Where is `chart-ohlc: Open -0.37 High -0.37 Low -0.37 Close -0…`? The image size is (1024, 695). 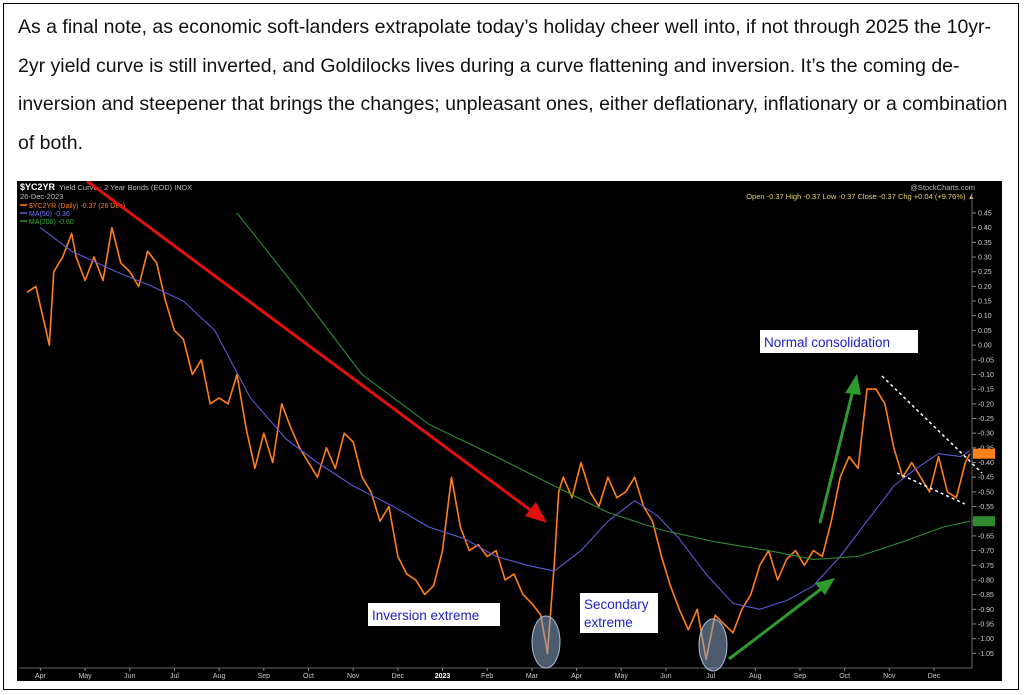
chart-ohlc: Open -0.37 High -0.37 Low -0.37 Close -0… is located at coordinates (860, 196).